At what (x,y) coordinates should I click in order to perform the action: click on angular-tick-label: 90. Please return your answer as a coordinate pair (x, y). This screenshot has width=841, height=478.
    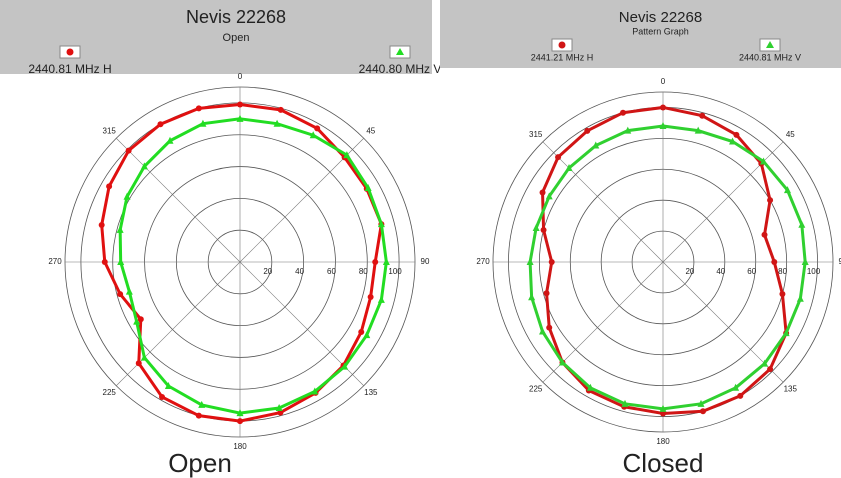
    Looking at the image, I should click on (840, 261).